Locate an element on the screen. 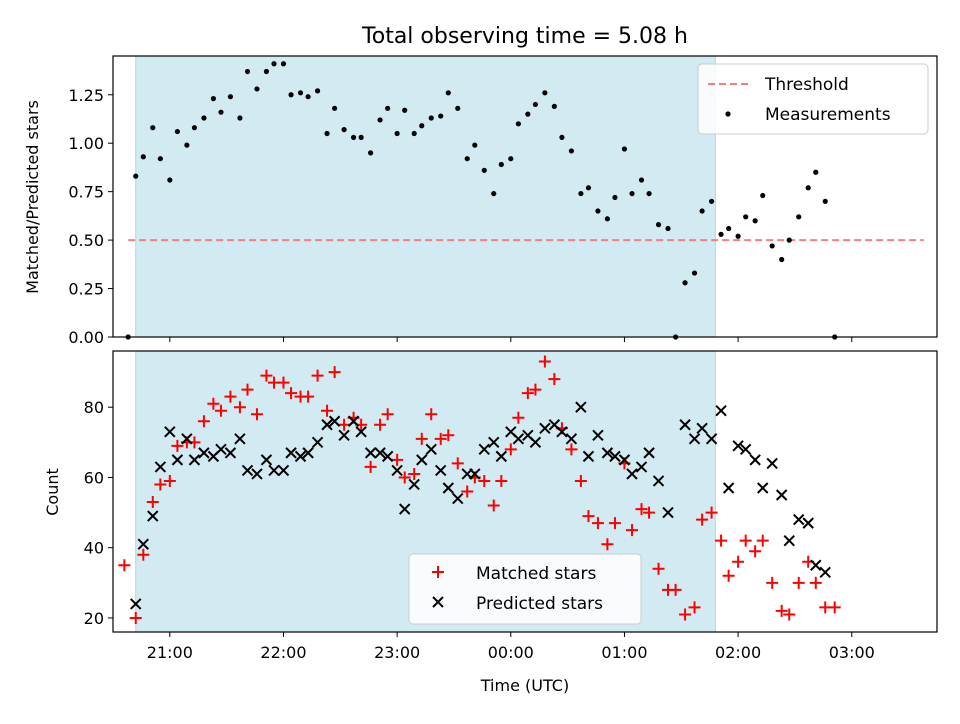  y-tick-label: 1.00 is located at coordinates (86, 143).